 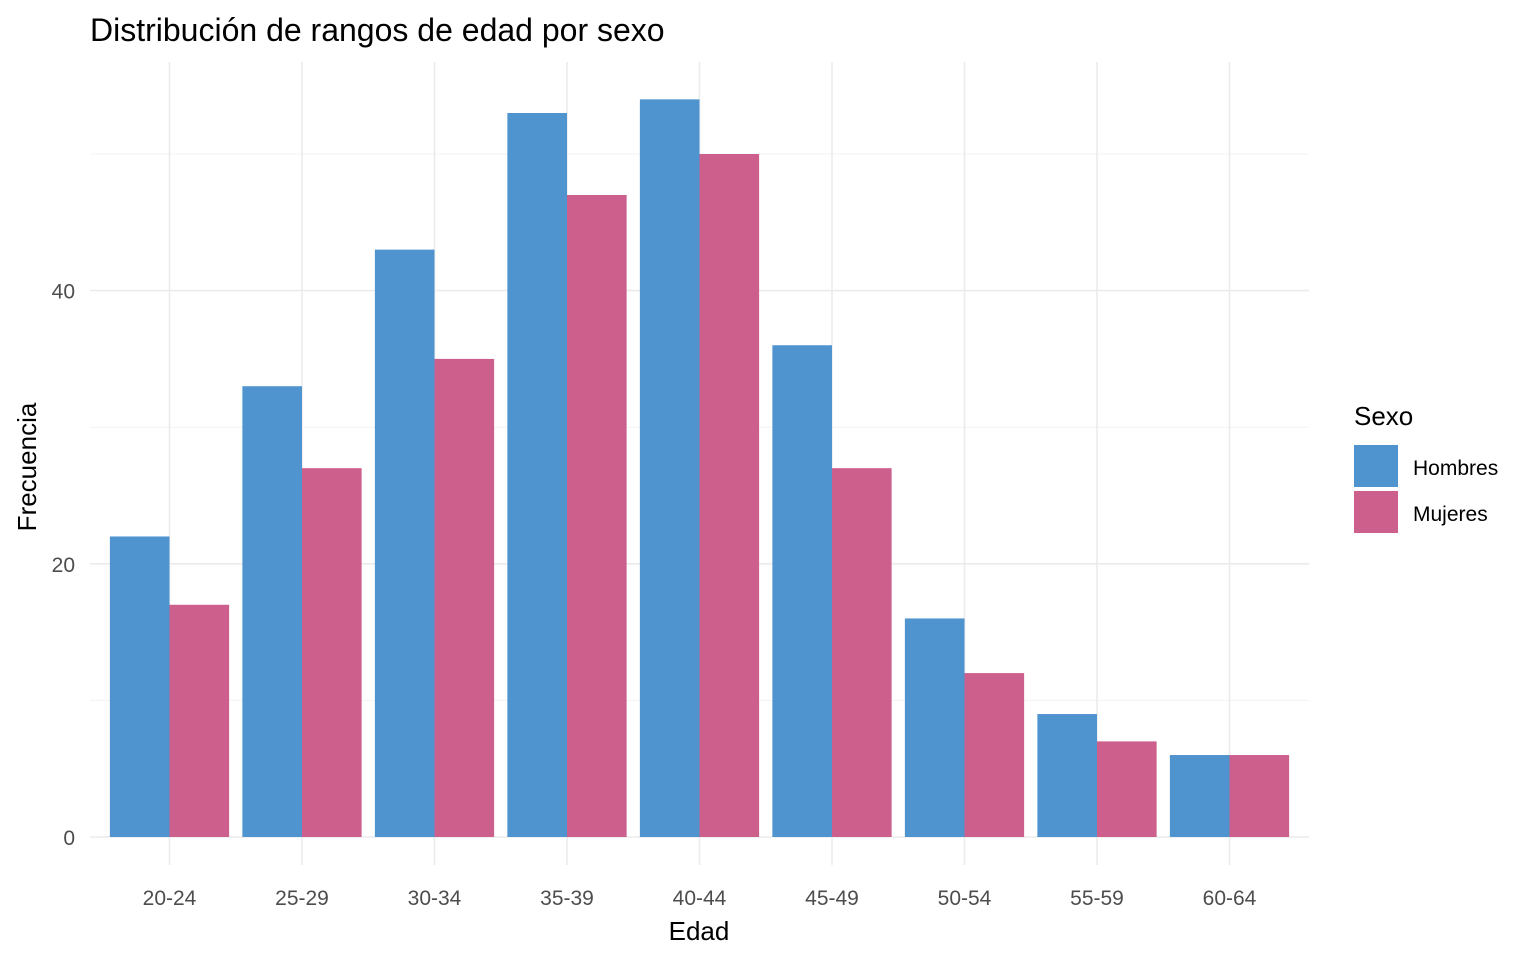 I want to click on x-tick-label: 50-54, so click(x=965, y=898).